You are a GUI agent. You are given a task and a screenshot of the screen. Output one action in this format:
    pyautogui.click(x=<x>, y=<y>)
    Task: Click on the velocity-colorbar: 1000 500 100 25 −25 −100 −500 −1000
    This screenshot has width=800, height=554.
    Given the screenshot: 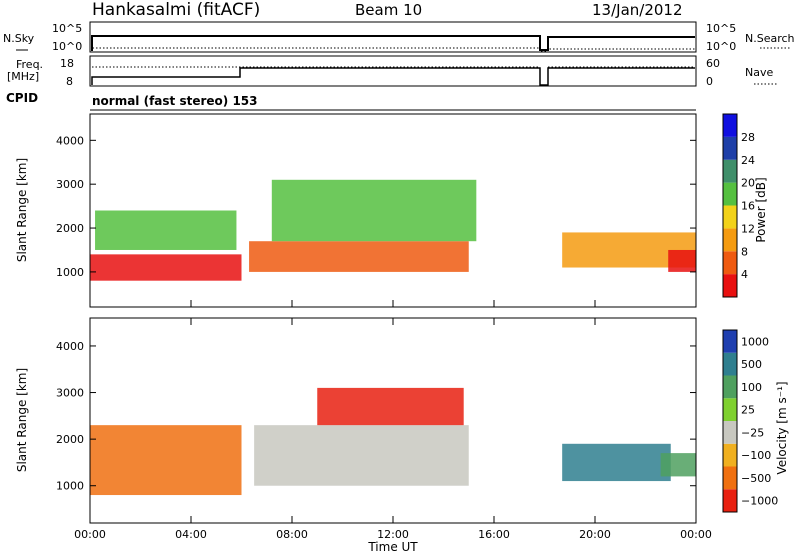 What is the action you would take?
    pyautogui.click(x=750, y=421)
    